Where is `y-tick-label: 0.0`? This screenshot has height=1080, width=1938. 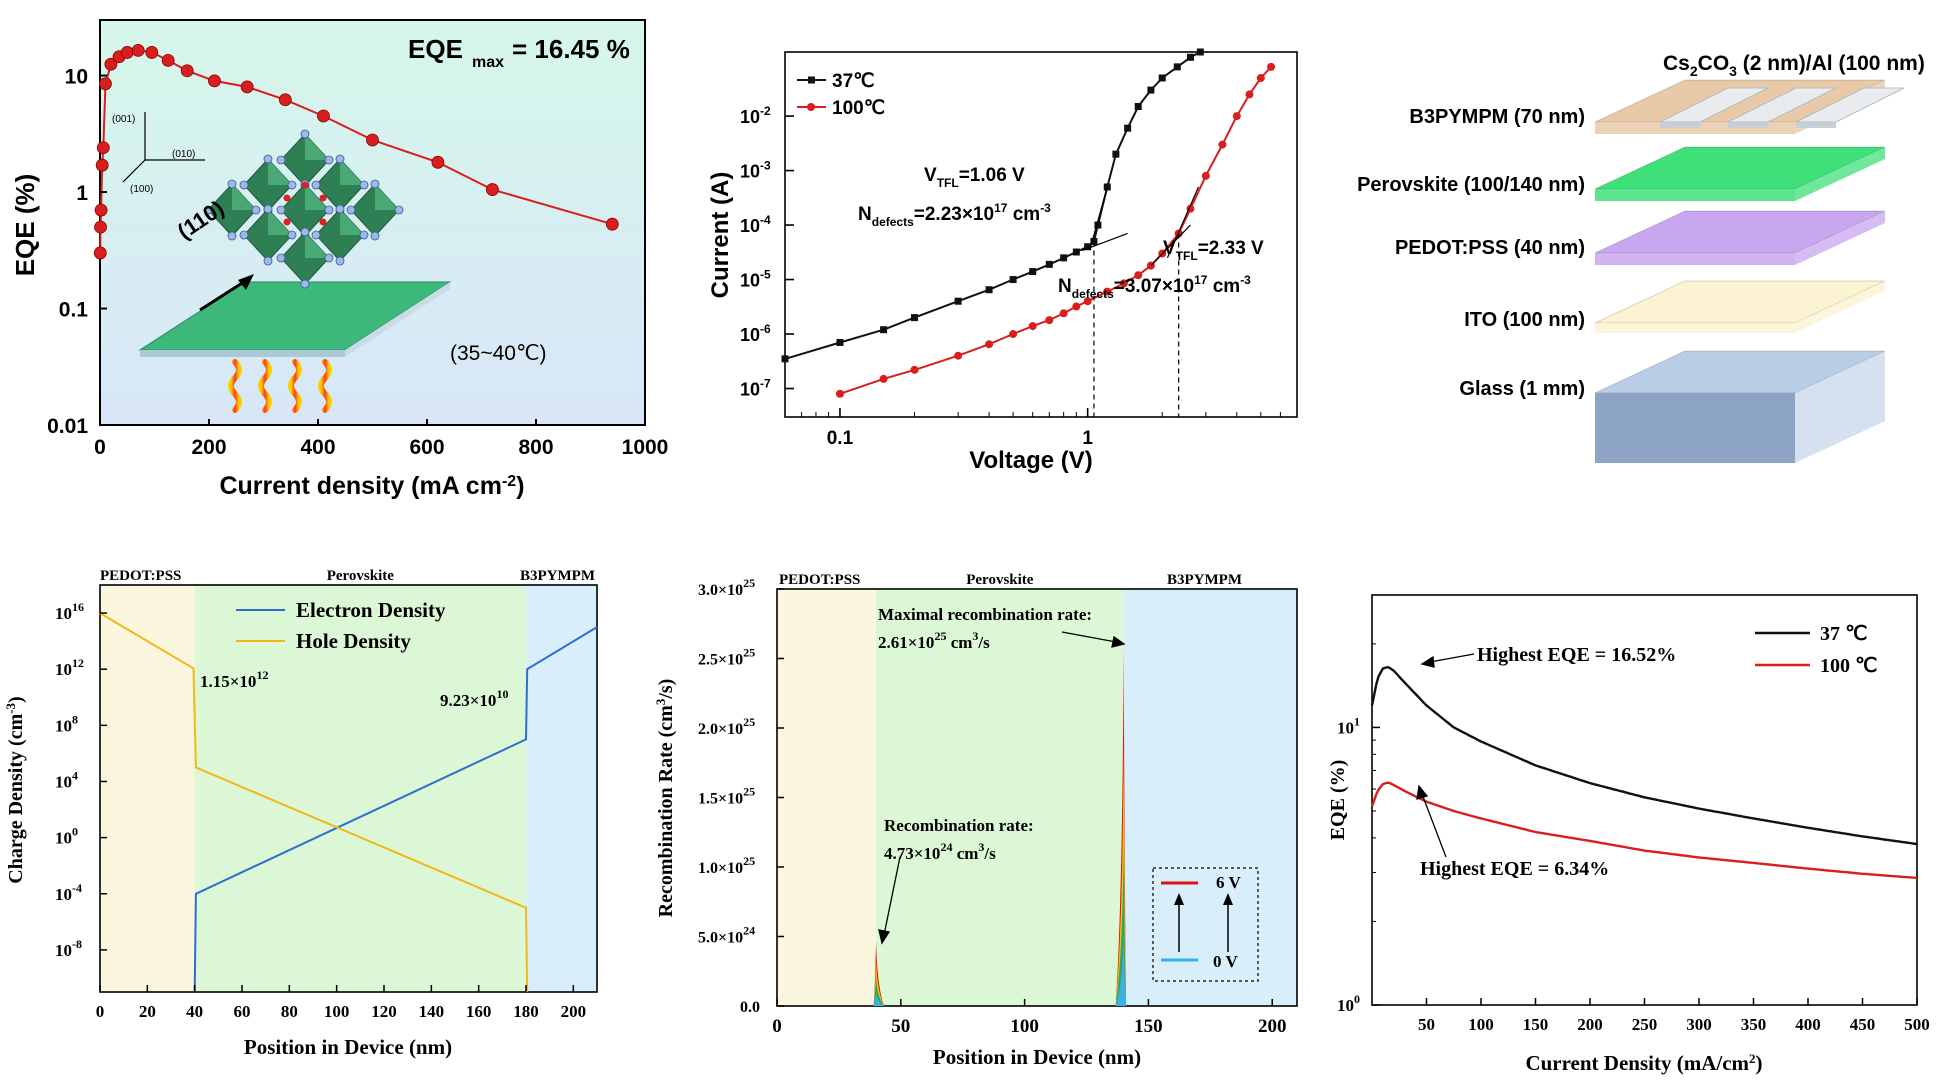
y-tick-label: 0.0 is located at coordinates (750, 1007).